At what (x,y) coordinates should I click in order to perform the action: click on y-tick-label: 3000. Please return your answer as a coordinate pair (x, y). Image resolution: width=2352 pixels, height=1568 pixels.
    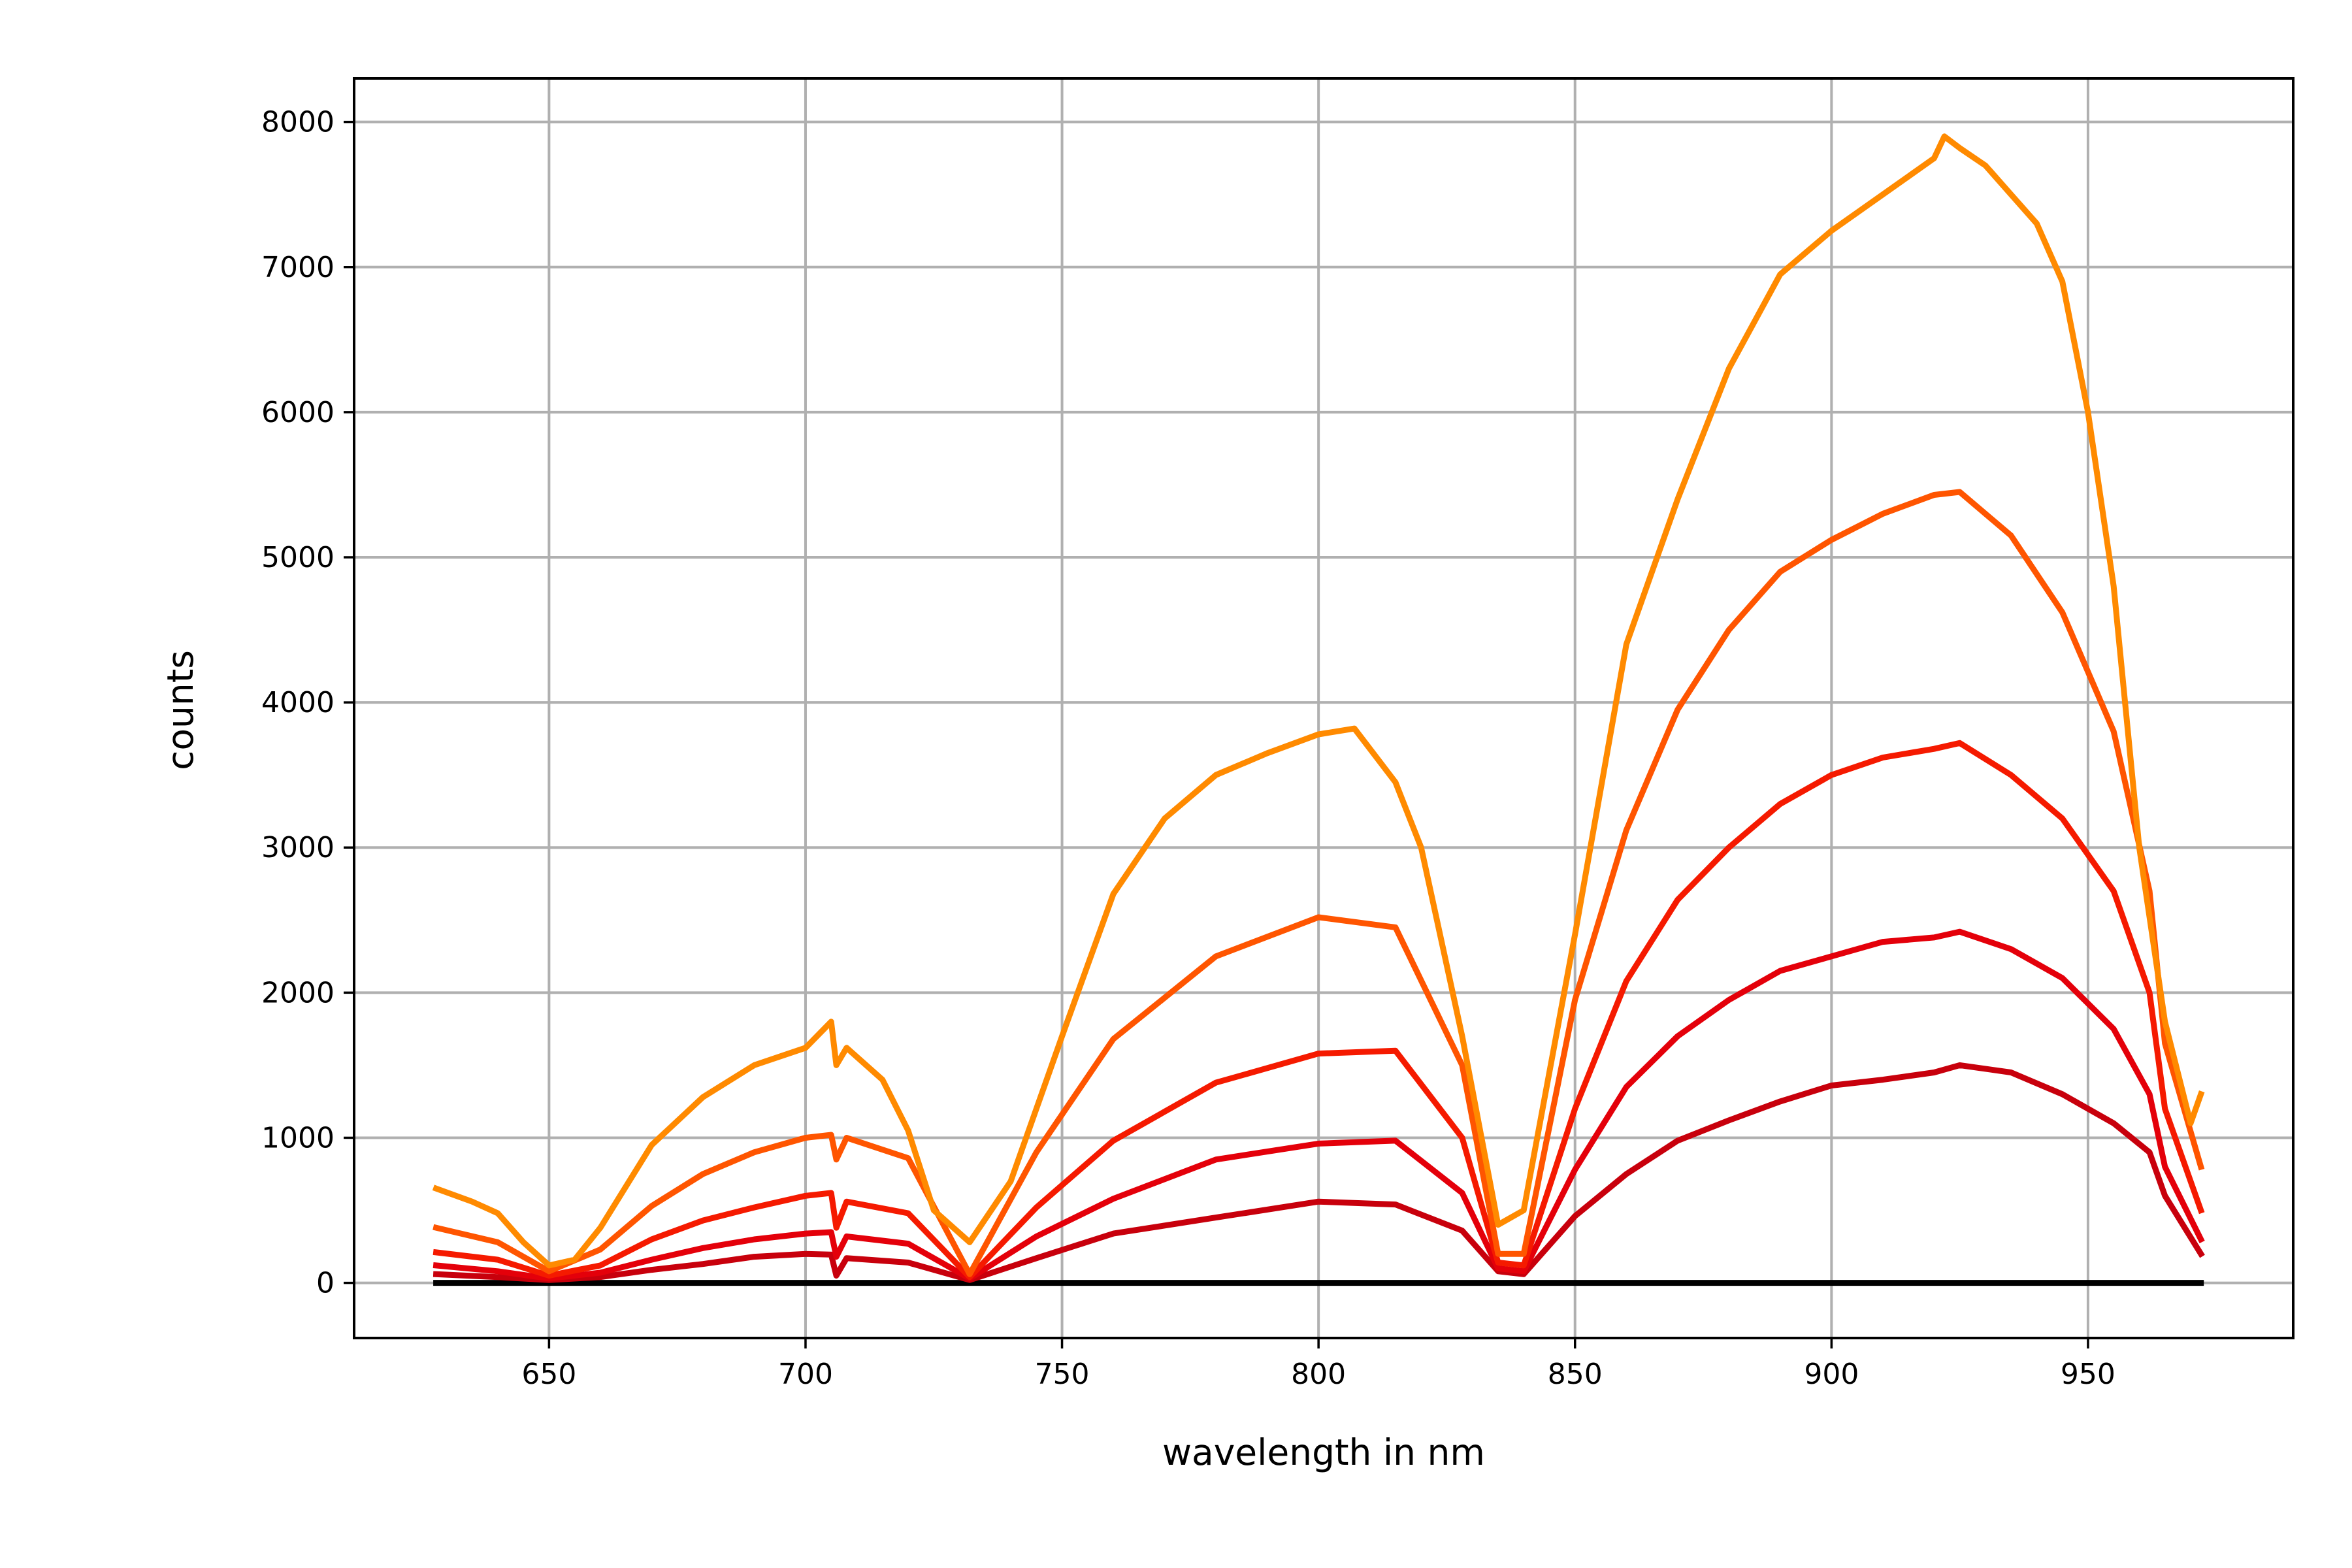
    Looking at the image, I should click on (298, 847).